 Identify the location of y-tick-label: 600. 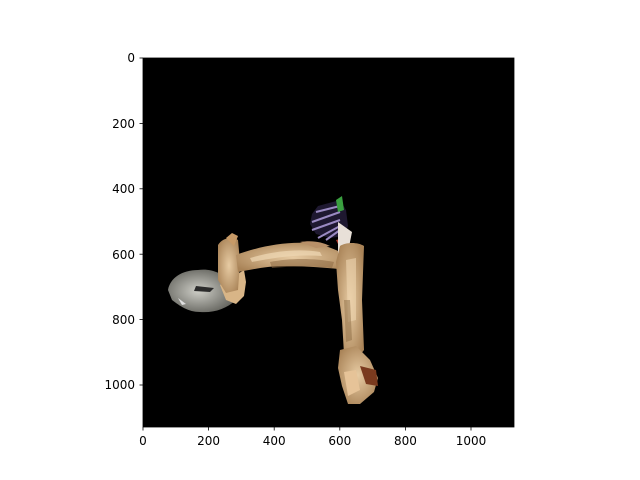
(123, 255).